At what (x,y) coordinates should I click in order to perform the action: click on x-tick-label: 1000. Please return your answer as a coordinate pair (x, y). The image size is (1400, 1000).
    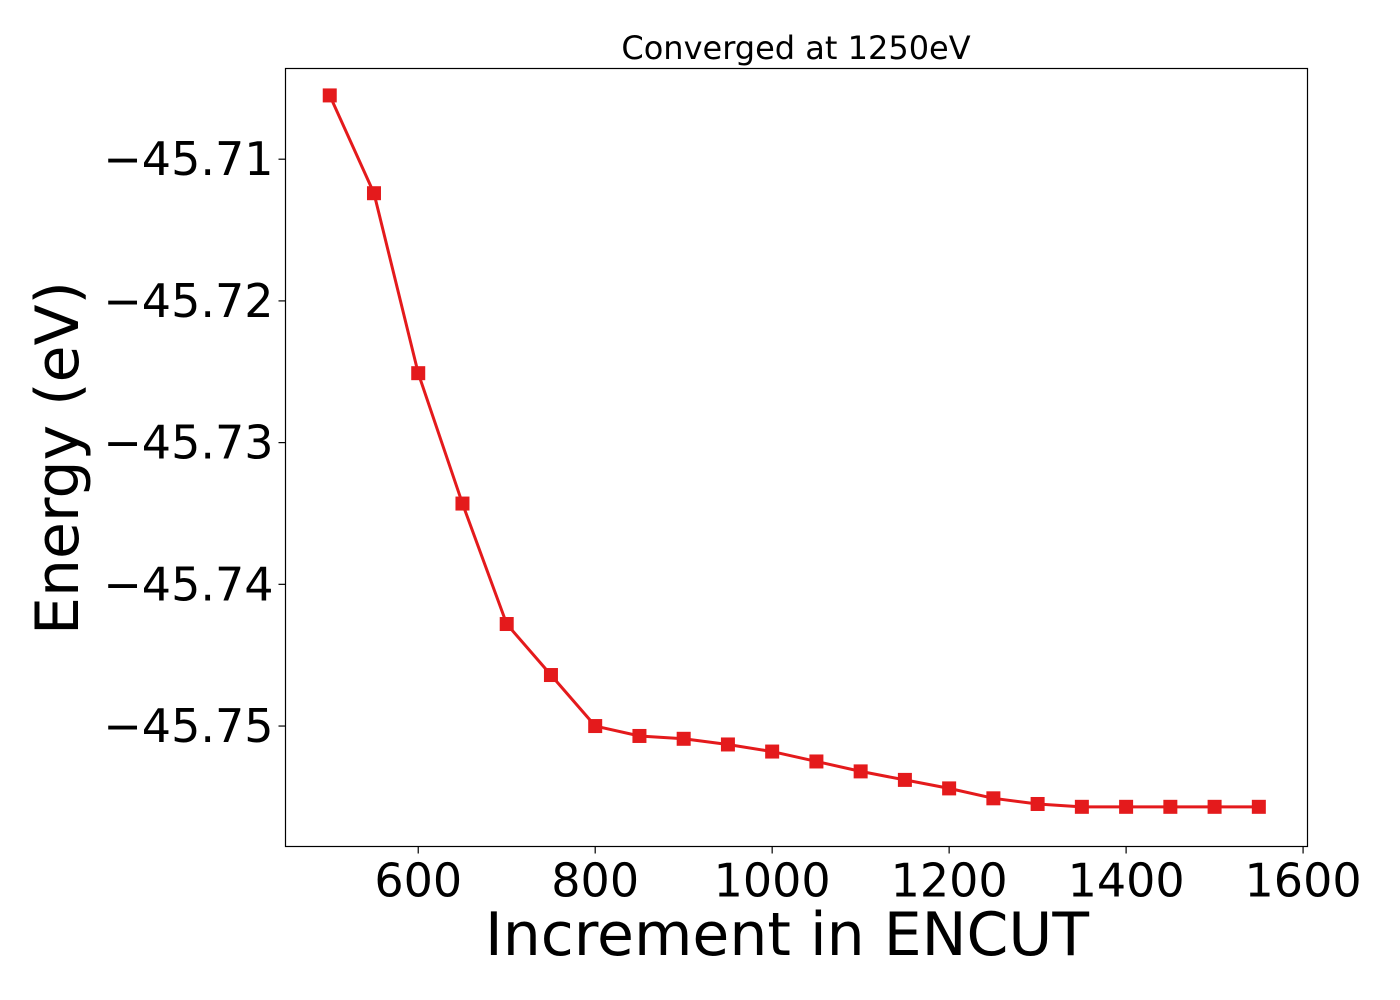
    Looking at the image, I should click on (772, 881).